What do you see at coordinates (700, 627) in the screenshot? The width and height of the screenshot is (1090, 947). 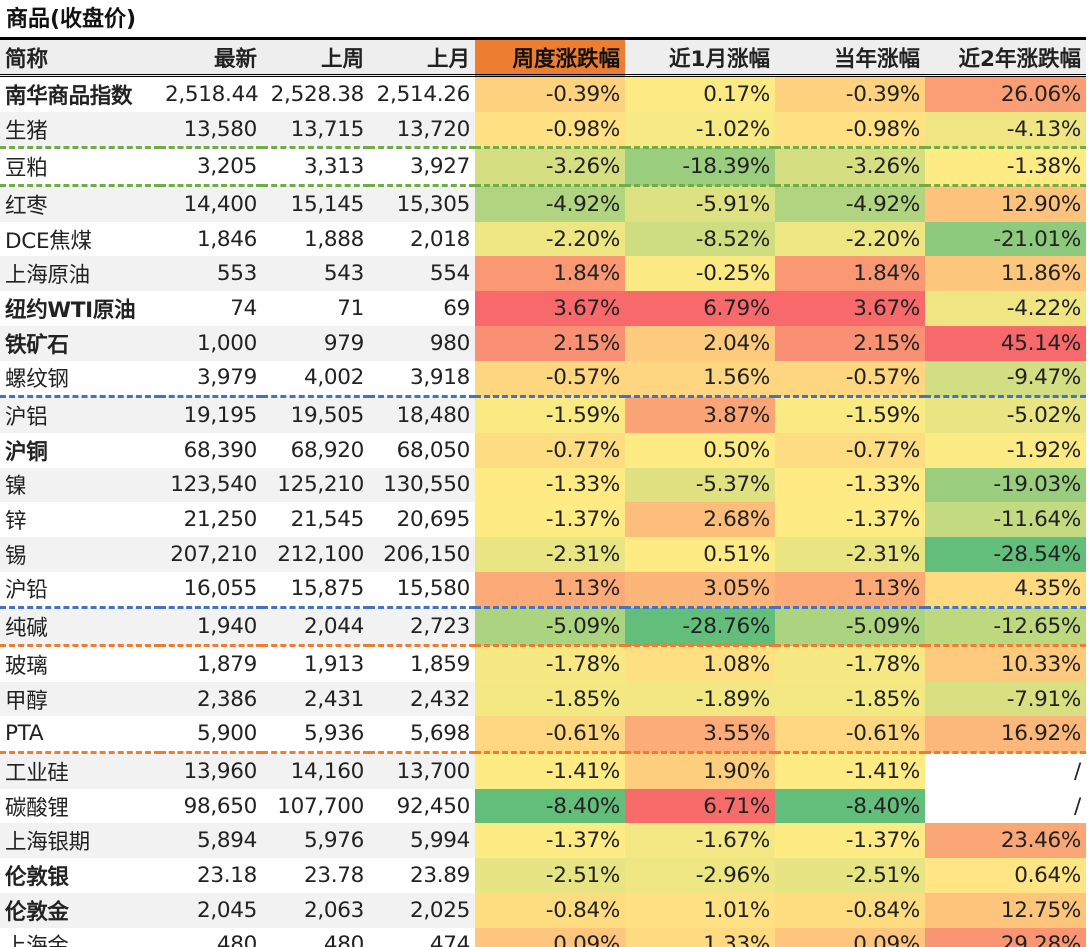 I see `cell-1m-change: -28.76%` at bounding box center [700, 627].